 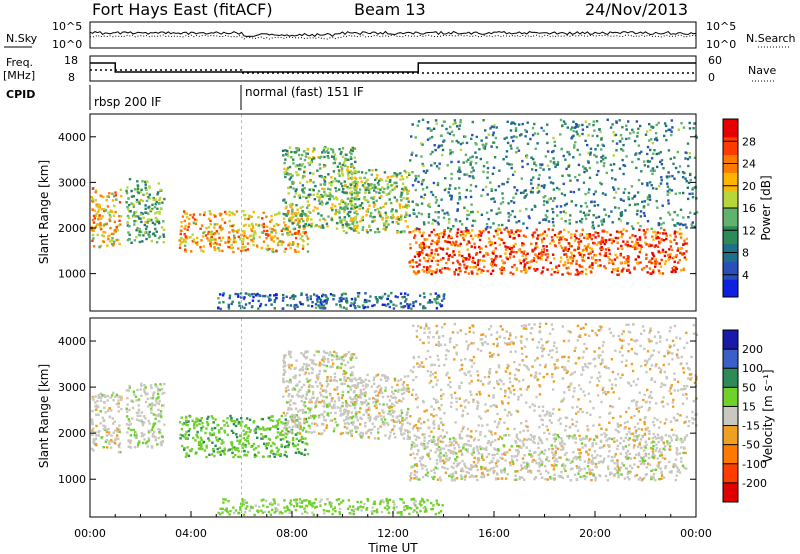 I want to click on nsky-label: N.Sky, so click(x=22, y=38).